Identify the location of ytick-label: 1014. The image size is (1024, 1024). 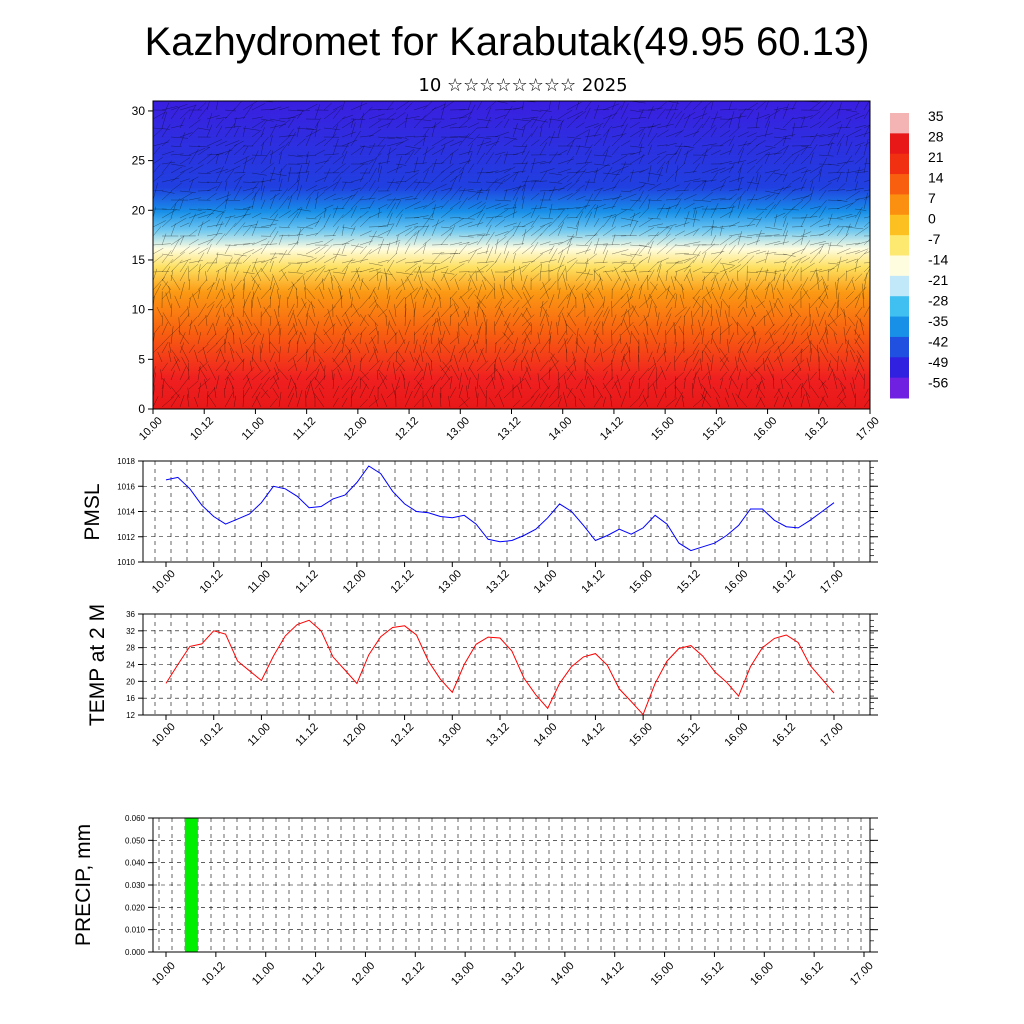
(126, 512).